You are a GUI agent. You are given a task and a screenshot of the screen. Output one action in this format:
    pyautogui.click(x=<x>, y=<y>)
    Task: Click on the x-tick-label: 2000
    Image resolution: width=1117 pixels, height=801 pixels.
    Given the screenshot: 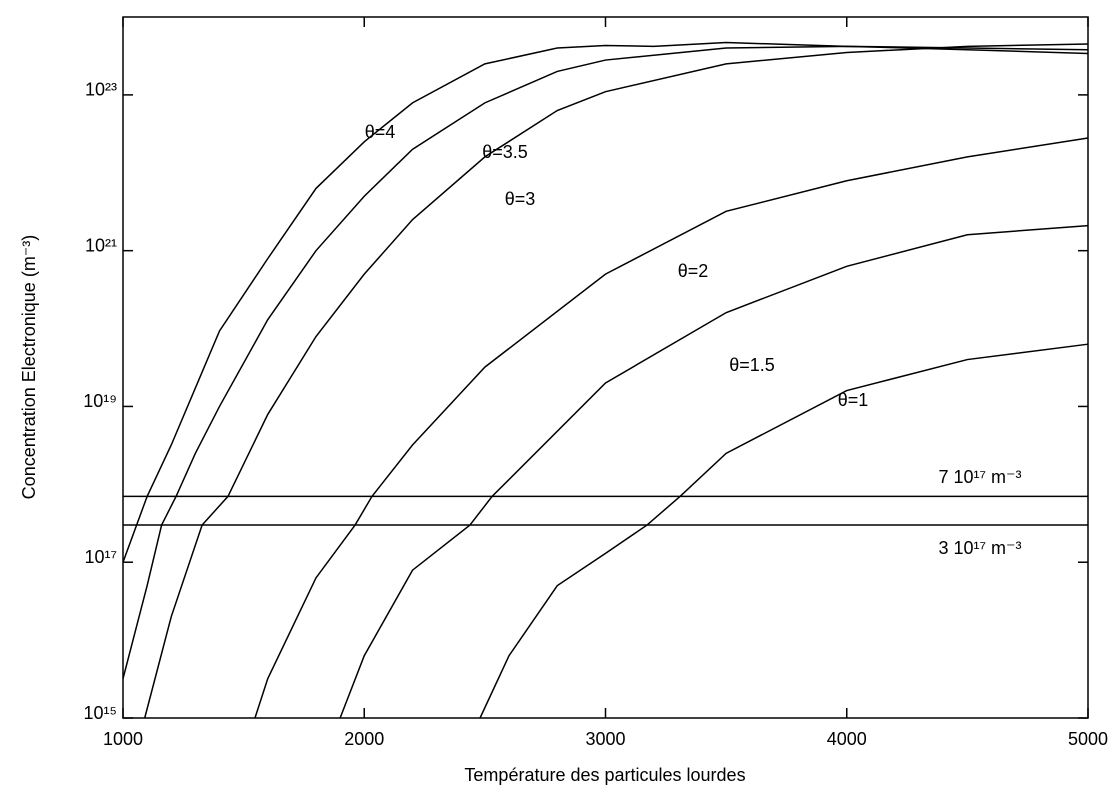 What is the action you would take?
    pyautogui.click(x=364, y=739)
    